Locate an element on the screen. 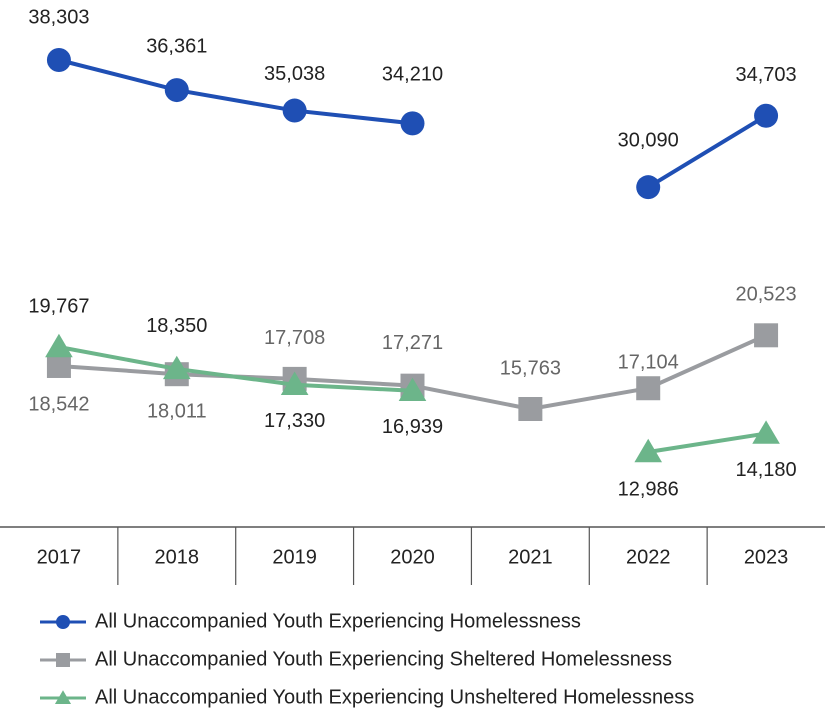  data-label: 16,939 is located at coordinates (412, 427).